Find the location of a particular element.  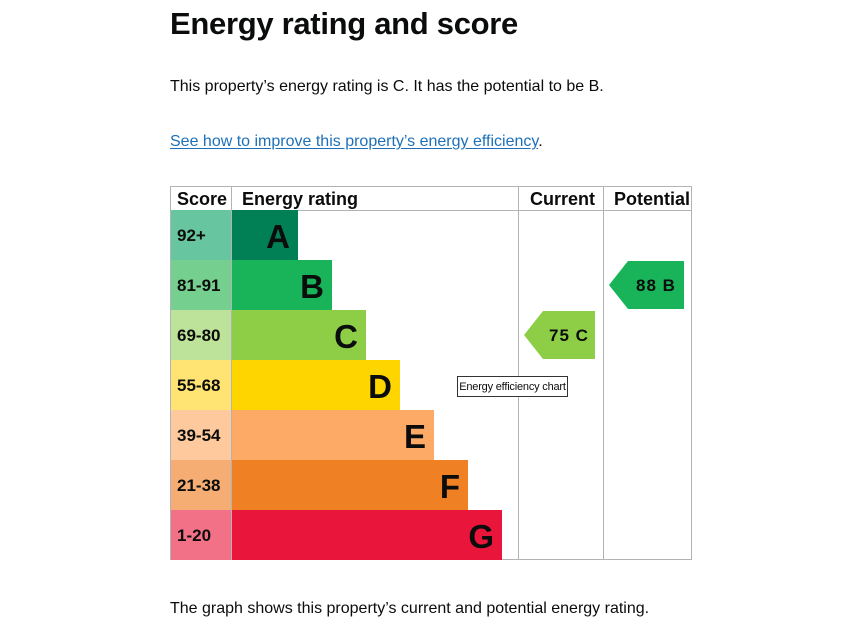

rating-letter: A is located at coordinates (278, 236).